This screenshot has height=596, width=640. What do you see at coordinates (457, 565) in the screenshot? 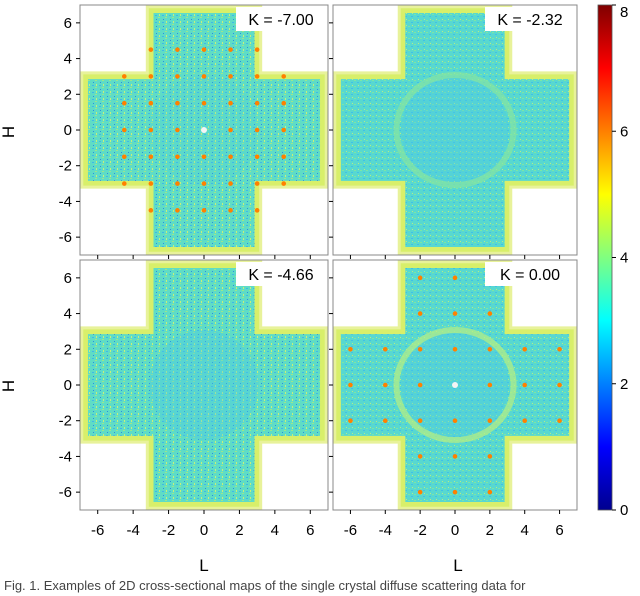
I see `x-axis-title-right: L` at bounding box center [457, 565].